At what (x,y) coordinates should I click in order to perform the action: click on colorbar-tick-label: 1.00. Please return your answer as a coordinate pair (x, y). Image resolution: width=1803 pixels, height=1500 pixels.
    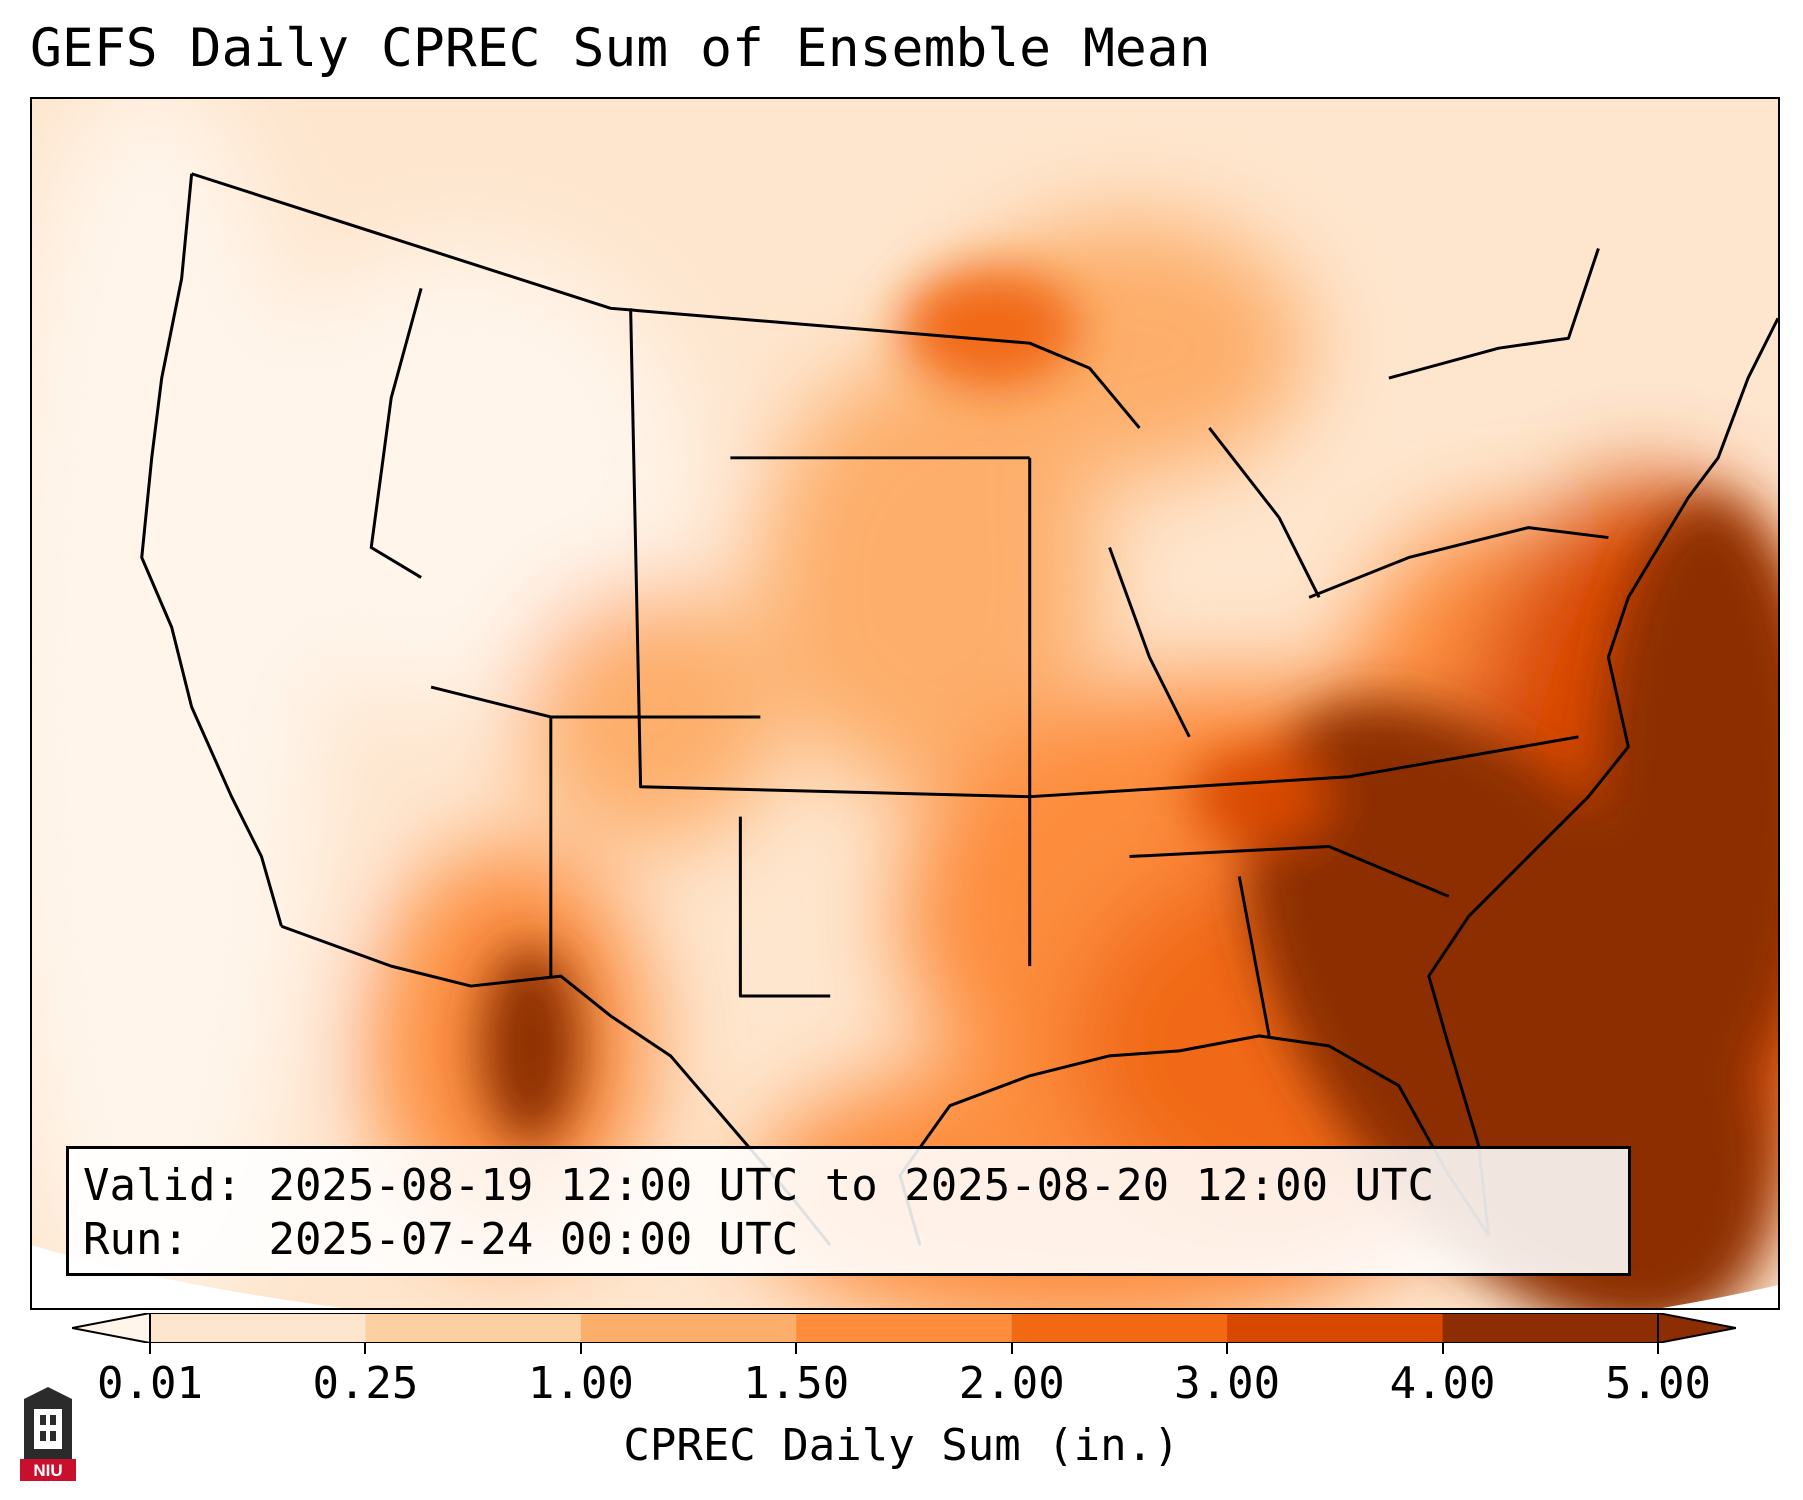
    Looking at the image, I should click on (580, 1383).